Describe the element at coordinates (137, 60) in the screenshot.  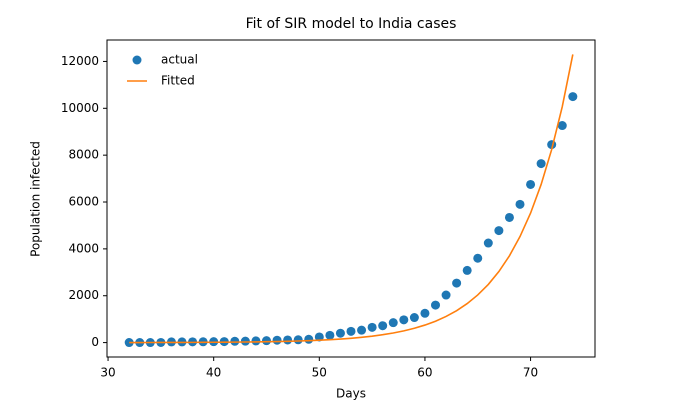
I see `legend-marker` at that location.